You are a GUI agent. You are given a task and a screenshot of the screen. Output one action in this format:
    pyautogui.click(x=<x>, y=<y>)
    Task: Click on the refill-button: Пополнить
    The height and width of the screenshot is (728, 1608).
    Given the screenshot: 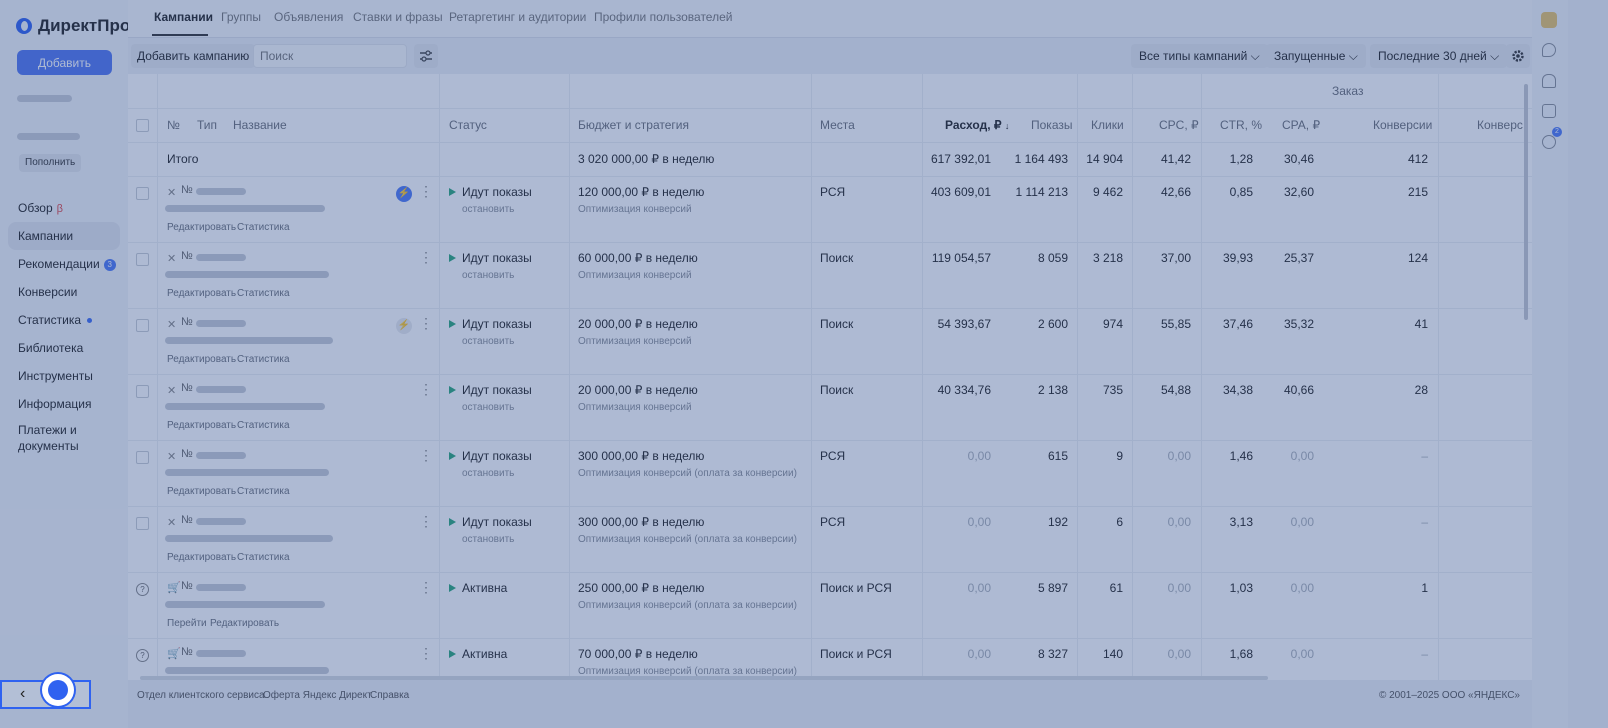 What is the action you would take?
    pyautogui.click(x=50, y=163)
    